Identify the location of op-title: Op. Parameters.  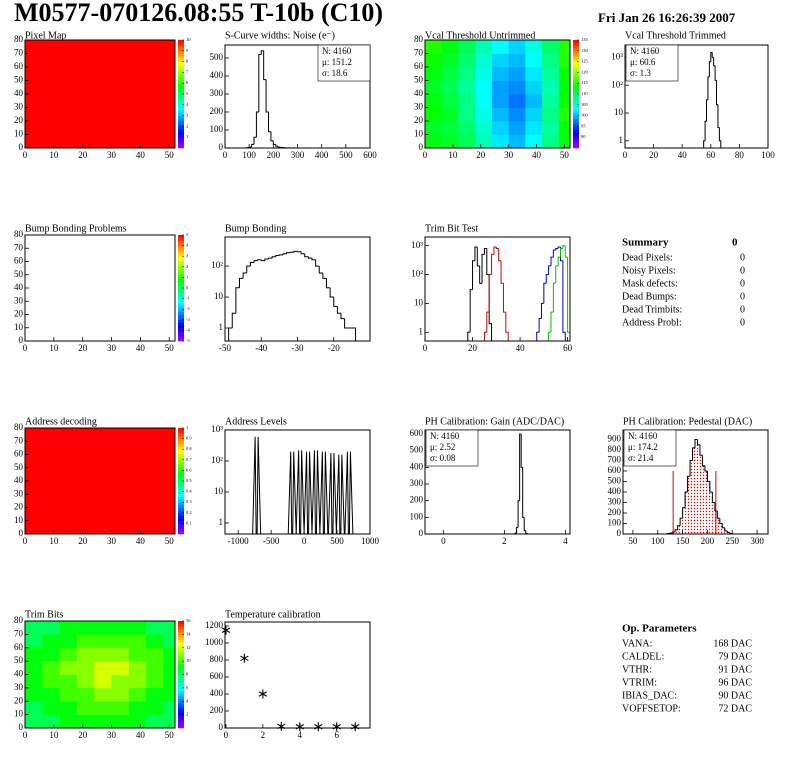
(659, 629).